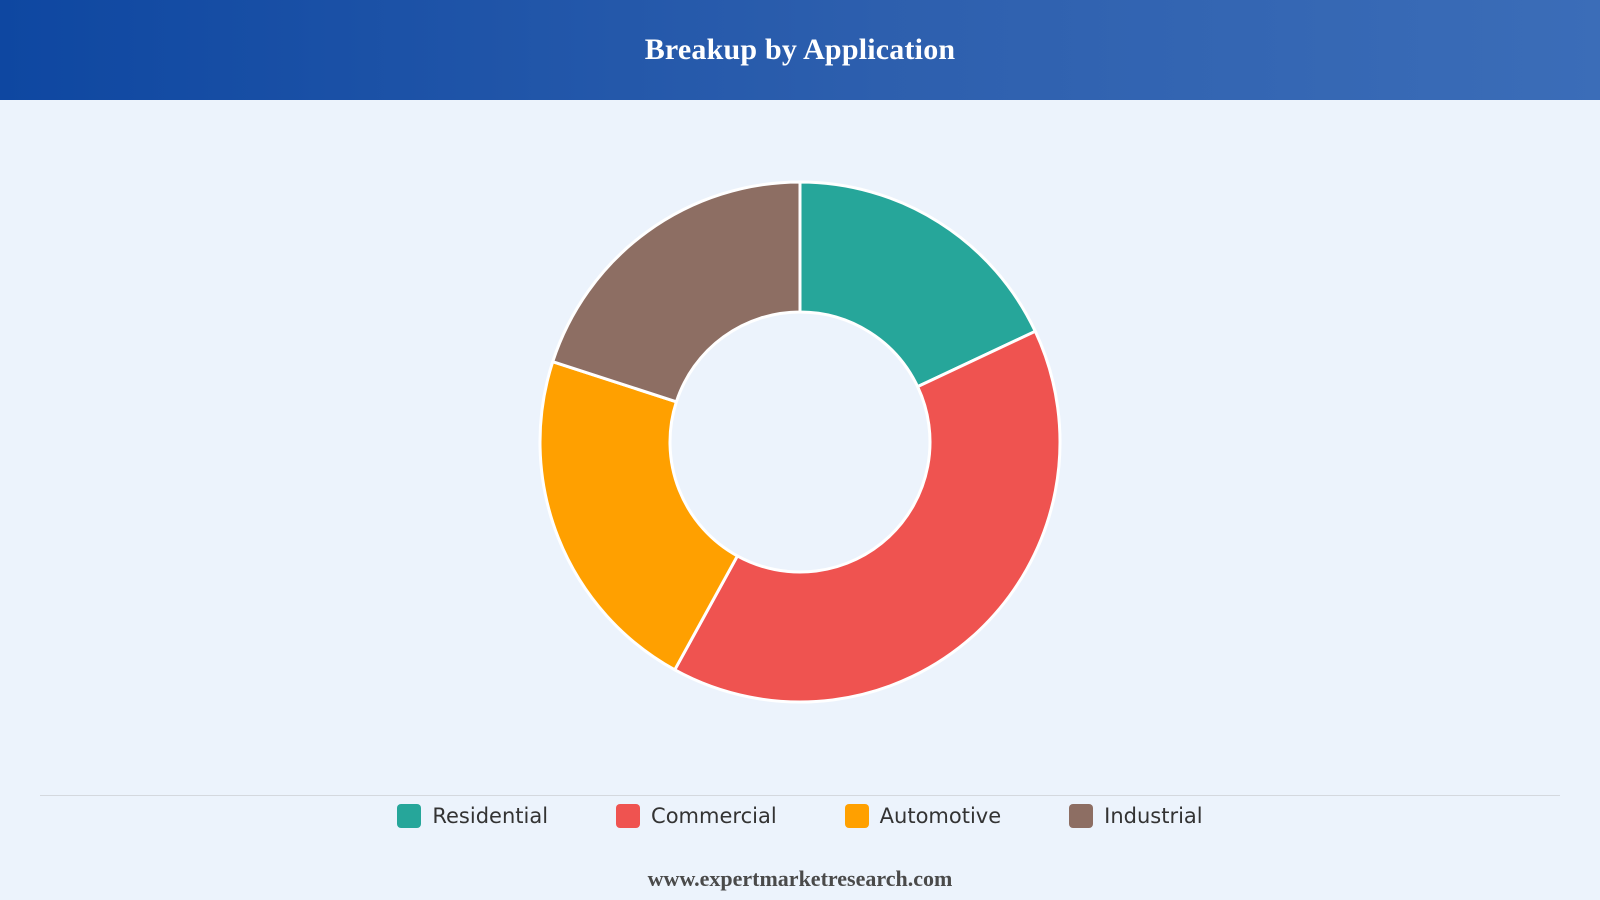  I want to click on source-url: www.expertmarketresearch.com, so click(800, 878).